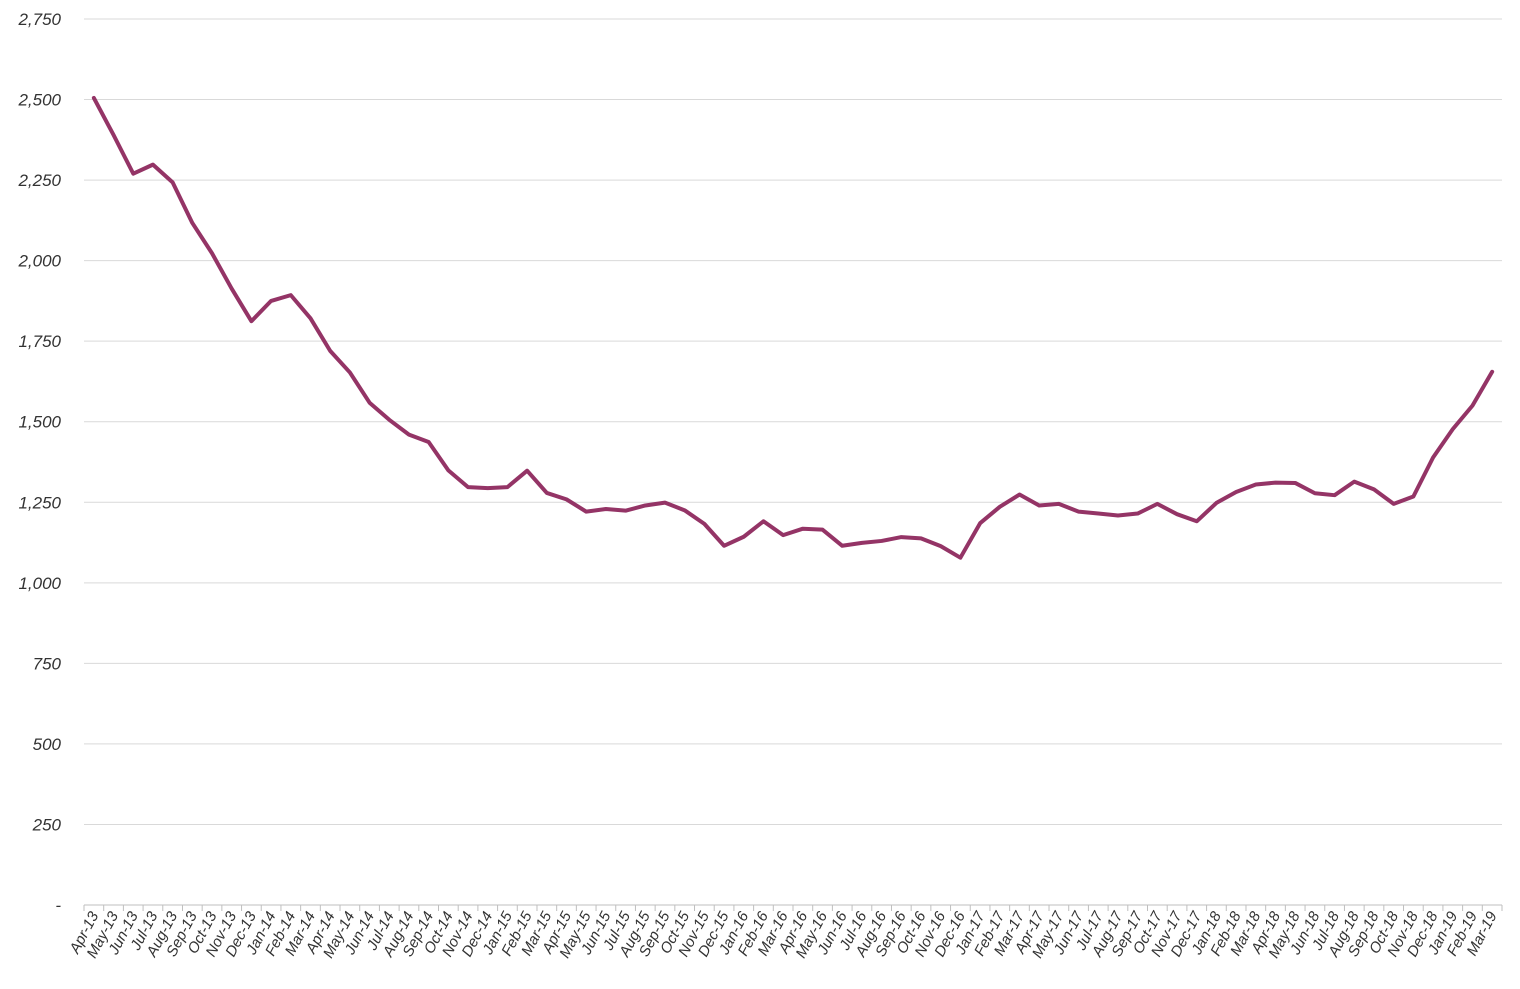  I want to click on y-tick-label: 1,000, so click(39, 583).